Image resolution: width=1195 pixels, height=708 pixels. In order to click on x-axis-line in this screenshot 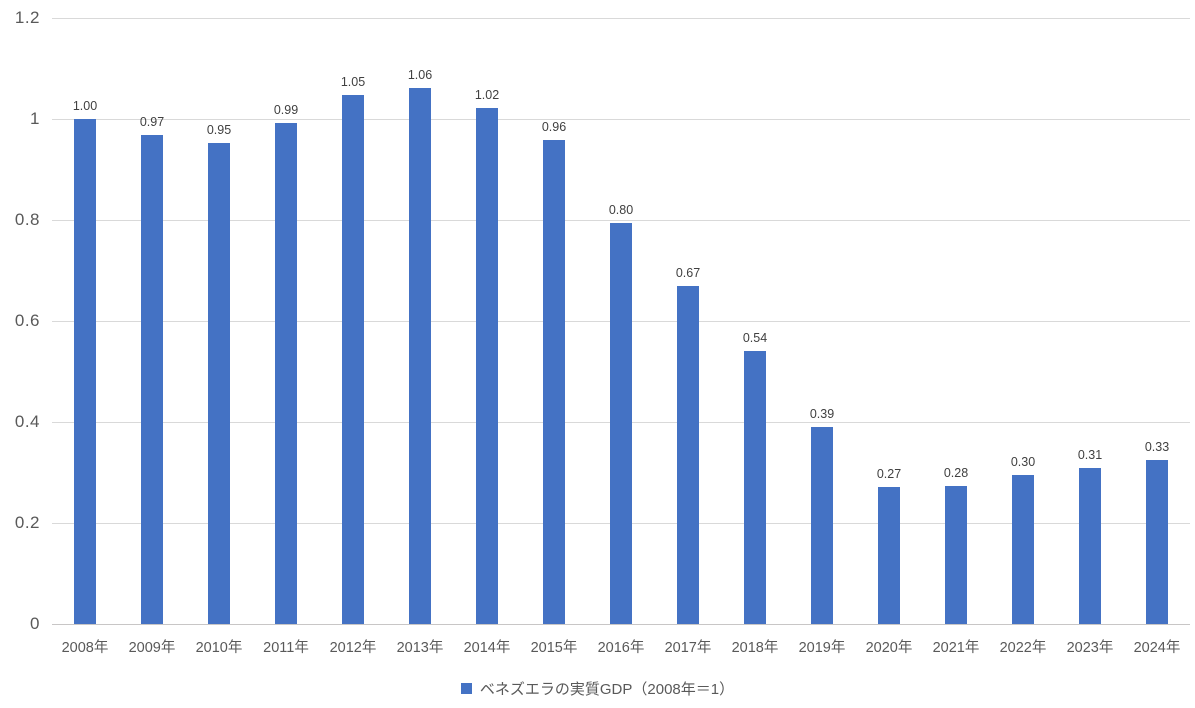, I will do `click(621, 624)`.